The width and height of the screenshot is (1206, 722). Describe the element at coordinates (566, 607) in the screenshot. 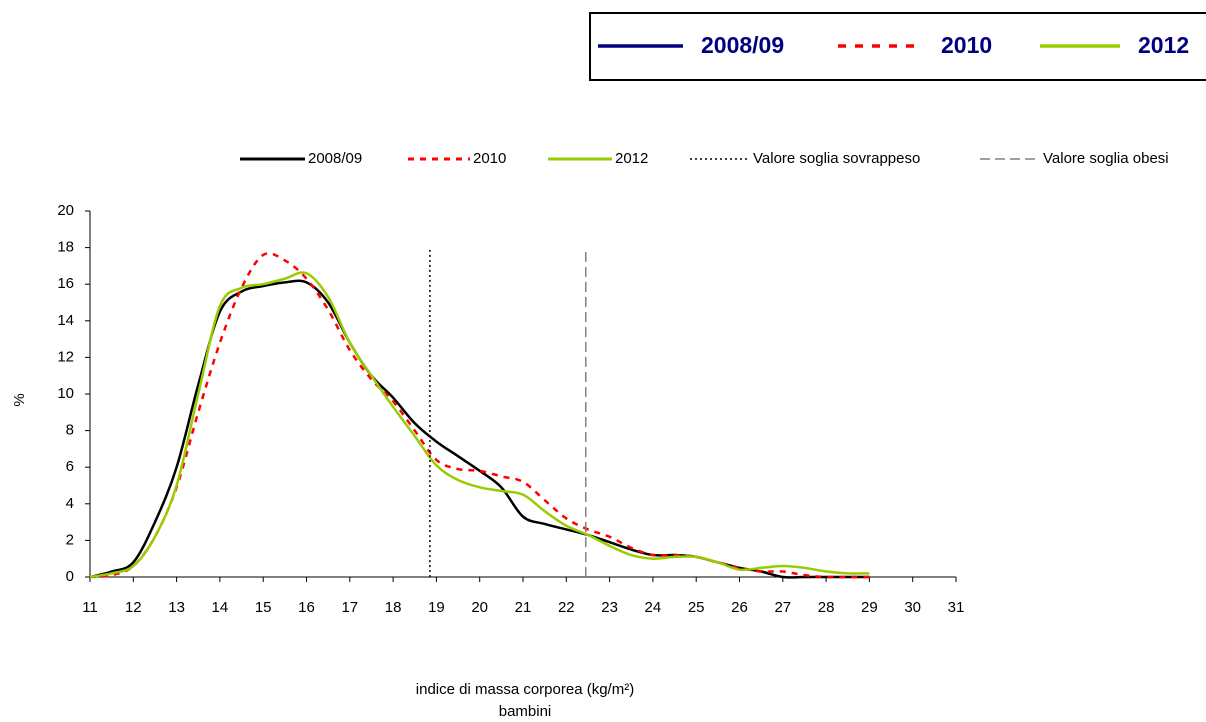

I see `x-tick-label: 22` at that location.